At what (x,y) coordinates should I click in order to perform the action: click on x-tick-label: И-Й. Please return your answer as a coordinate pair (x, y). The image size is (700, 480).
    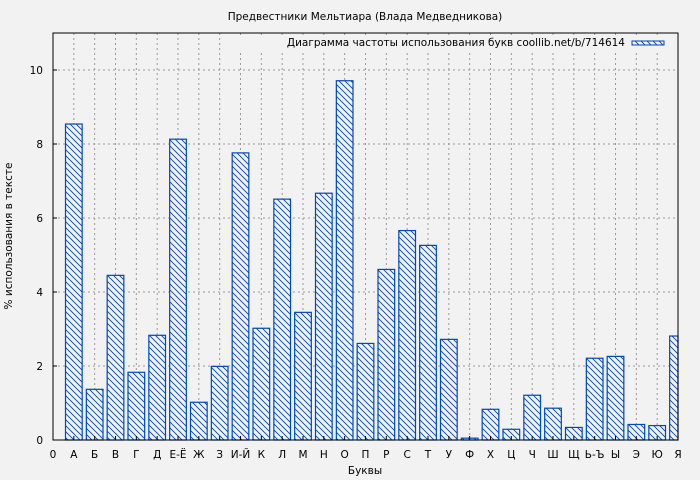
    Looking at the image, I should click on (241, 454).